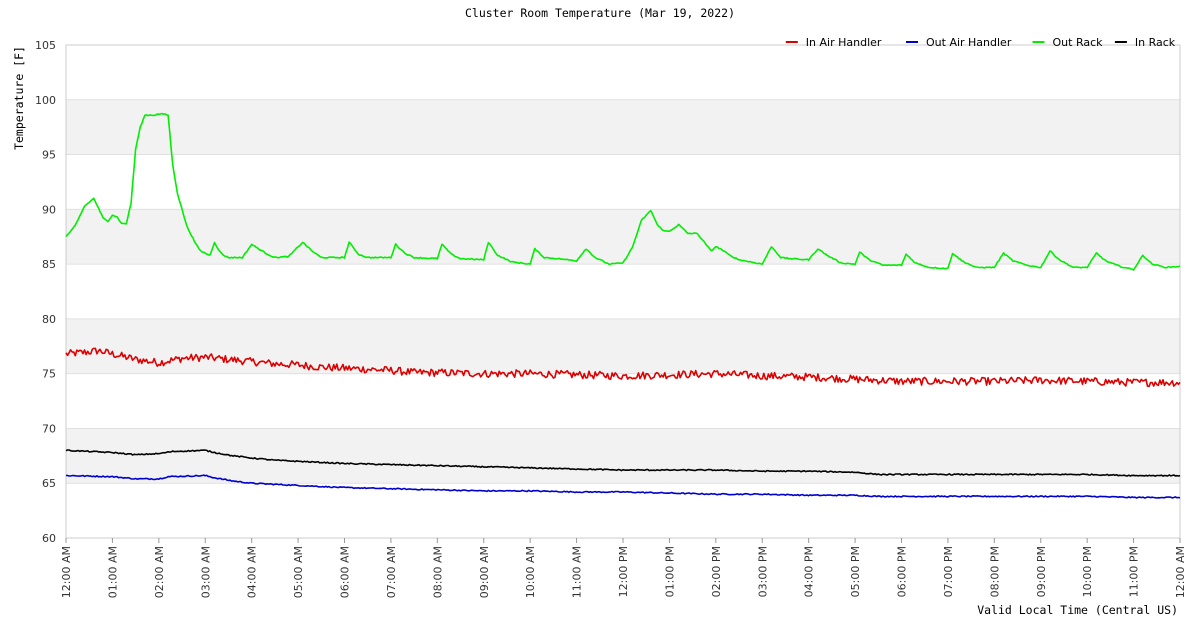  What do you see at coordinates (969, 42) in the screenshot?
I see `legend-label: Out Air Handler` at bounding box center [969, 42].